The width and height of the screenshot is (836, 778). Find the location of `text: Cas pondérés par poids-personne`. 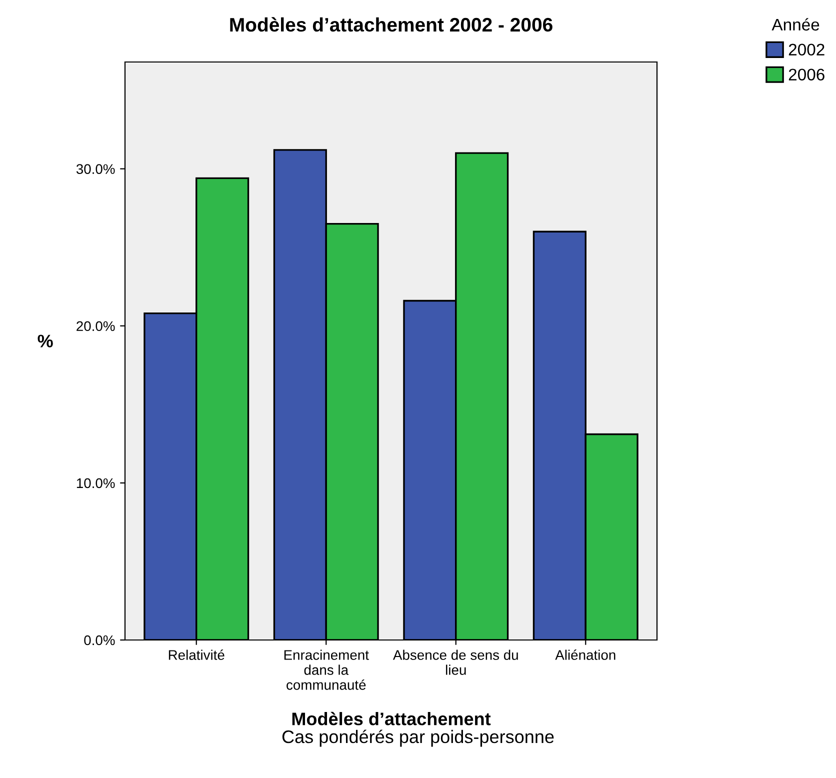

text: Cas pondérés par poids-personne is located at coordinates (418, 738).